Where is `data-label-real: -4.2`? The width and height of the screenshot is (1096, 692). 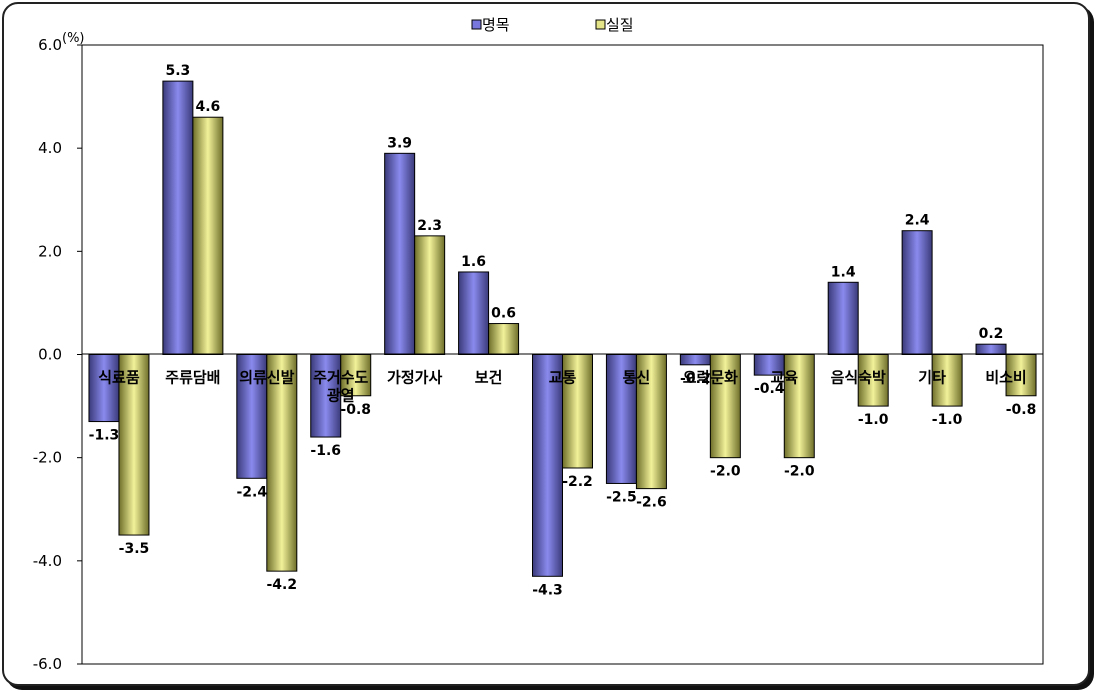 data-label-real: -4.2 is located at coordinates (281, 585).